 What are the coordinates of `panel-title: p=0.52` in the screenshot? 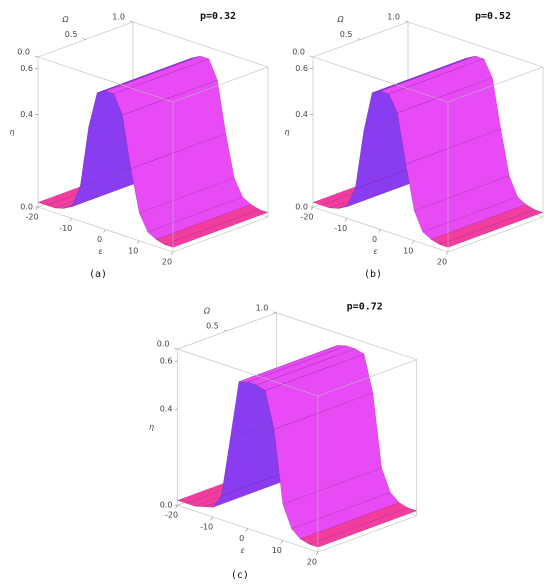 It's located at (493, 16).